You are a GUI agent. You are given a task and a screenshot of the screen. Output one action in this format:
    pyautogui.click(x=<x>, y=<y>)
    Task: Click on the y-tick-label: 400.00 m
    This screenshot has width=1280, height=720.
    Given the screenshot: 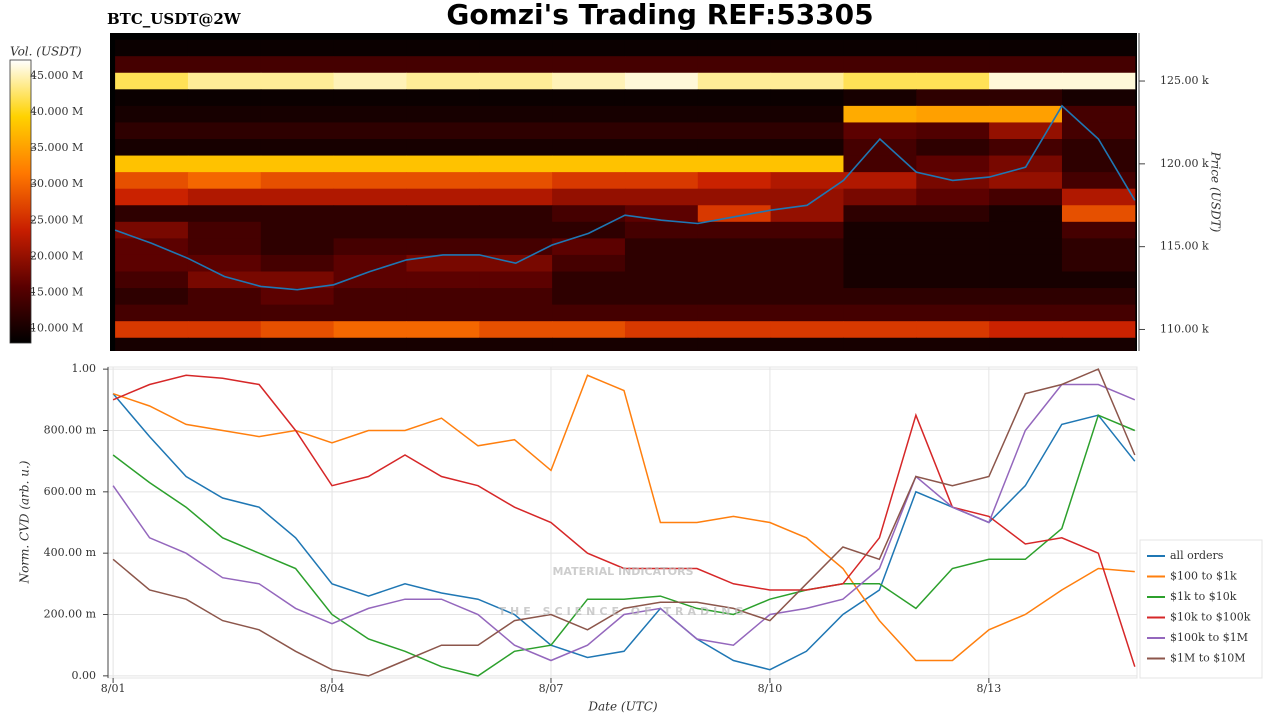 What is the action you would take?
    pyautogui.click(x=70, y=552)
    